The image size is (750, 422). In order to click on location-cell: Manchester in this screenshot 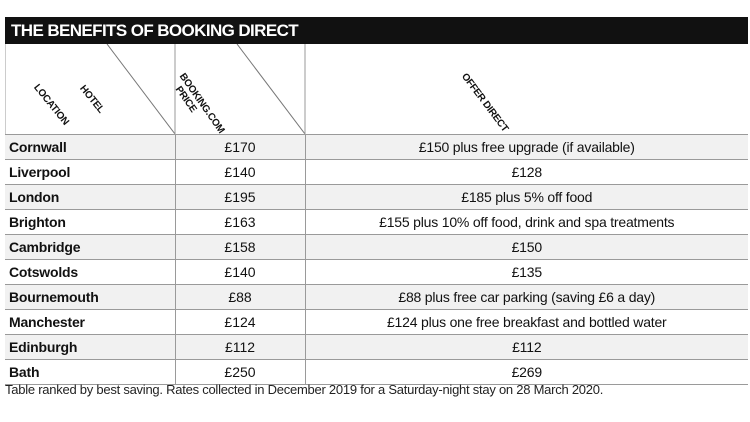, I will do `click(90, 322)`.